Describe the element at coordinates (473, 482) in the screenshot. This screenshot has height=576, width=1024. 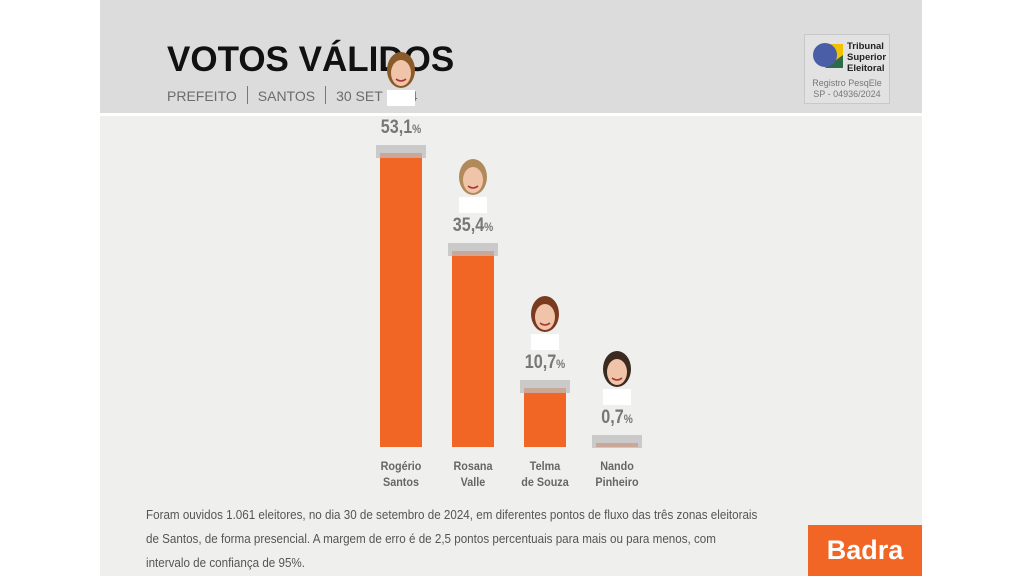
I see `candidate-name-line: Valle` at that location.